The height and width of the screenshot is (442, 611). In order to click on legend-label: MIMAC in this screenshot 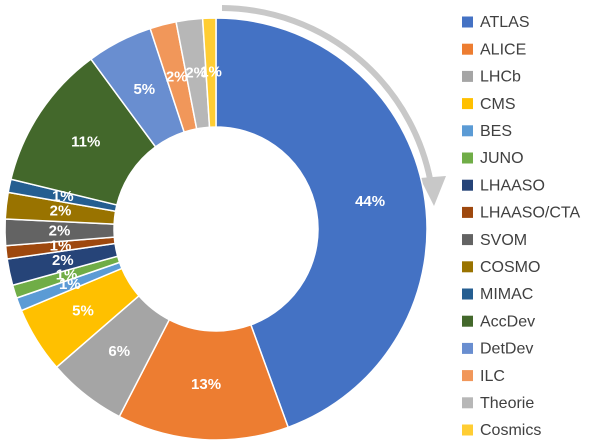, I will do `click(506, 294)`.